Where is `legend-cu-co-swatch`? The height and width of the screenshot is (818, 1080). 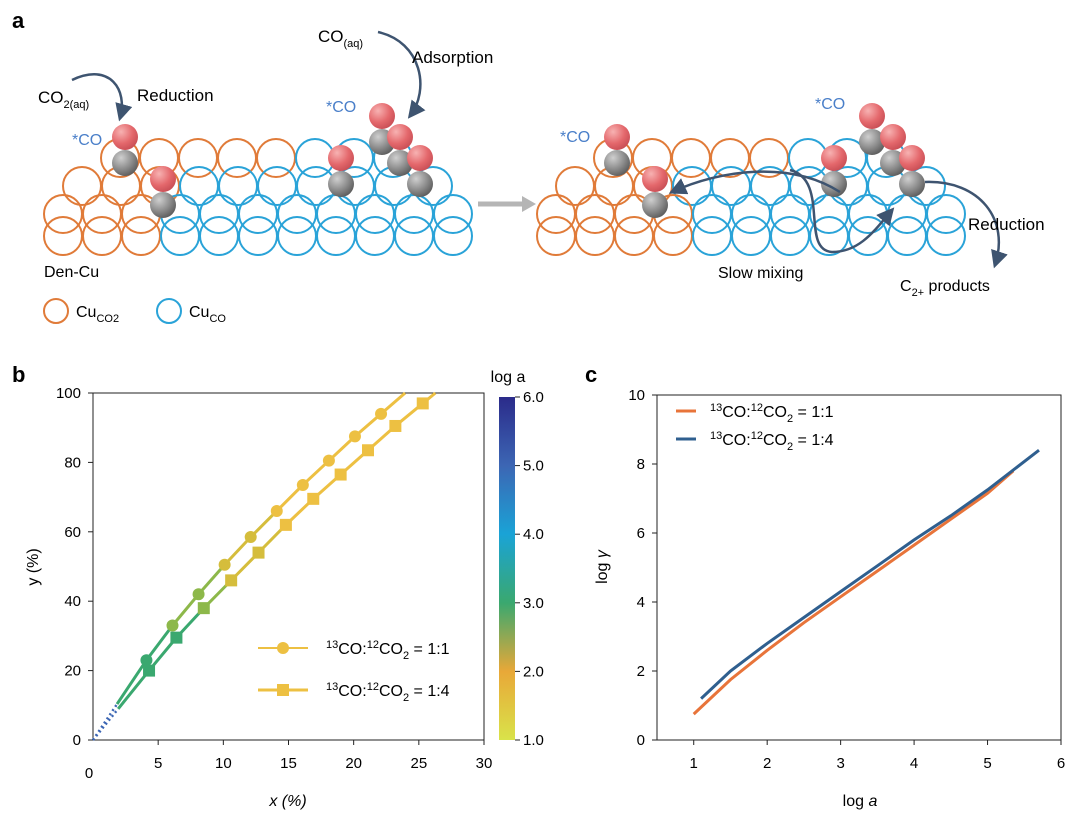 legend-cu-co-swatch is located at coordinates (169, 311).